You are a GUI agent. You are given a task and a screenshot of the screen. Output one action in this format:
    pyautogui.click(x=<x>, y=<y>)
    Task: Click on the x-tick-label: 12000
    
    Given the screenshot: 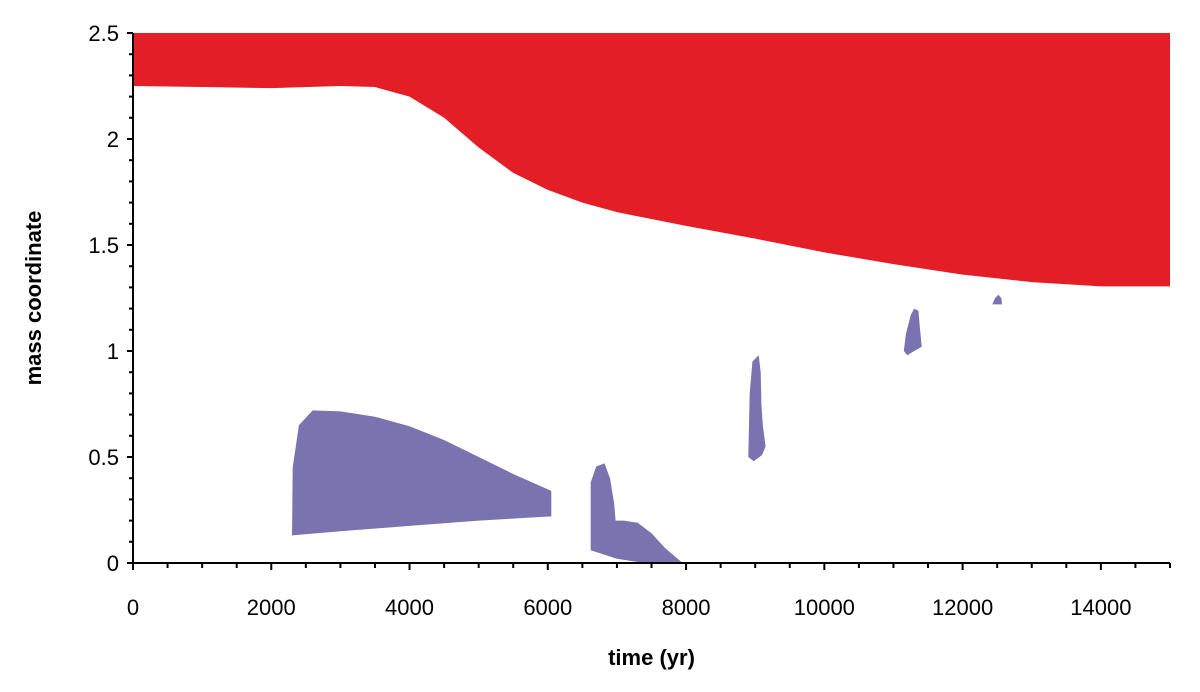 What is the action you would take?
    pyautogui.click(x=962, y=607)
    